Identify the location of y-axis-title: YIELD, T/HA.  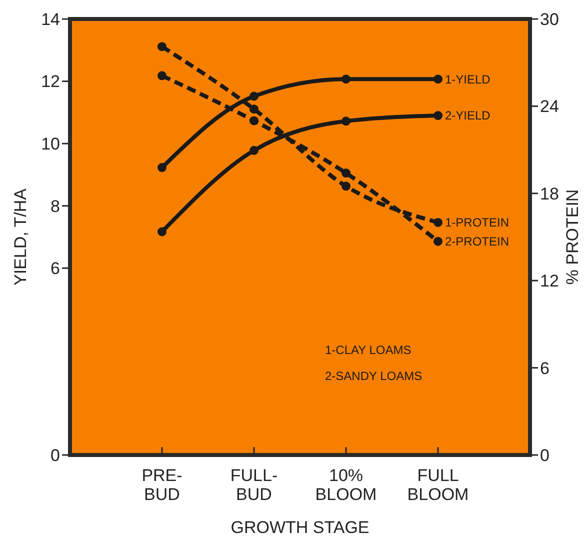
(20, 237).